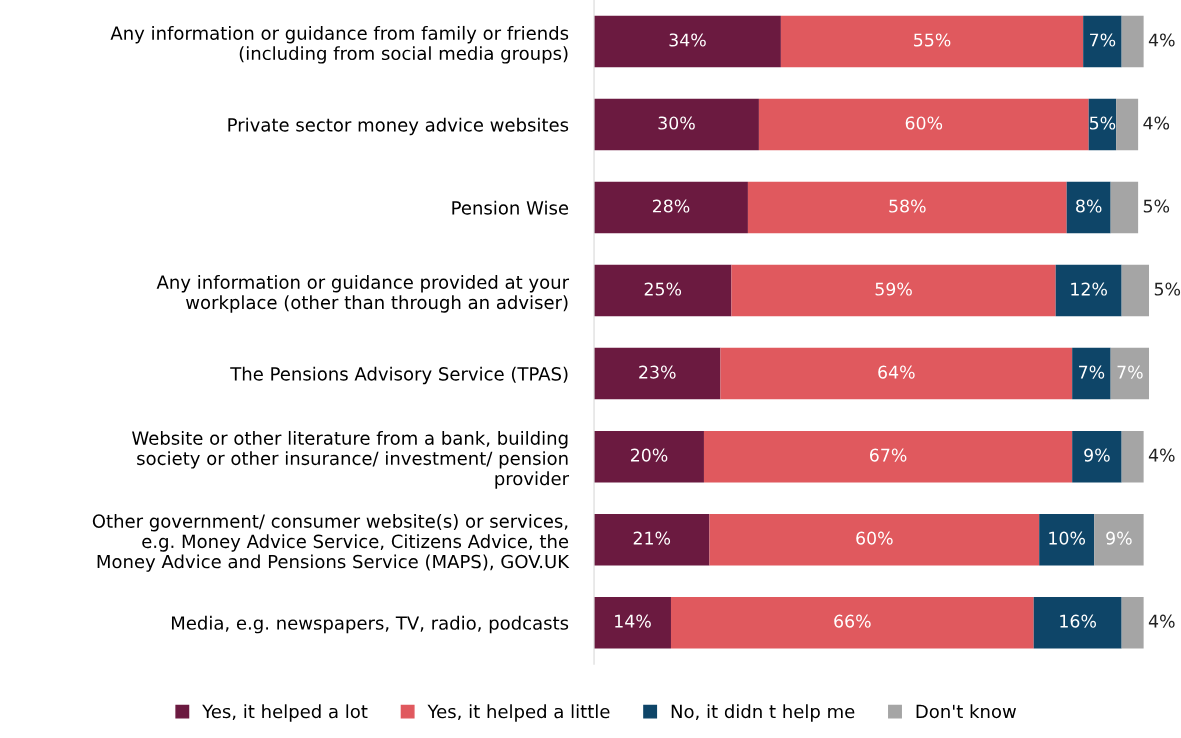  I want to click on data-label: 20%, so click(649, 455).